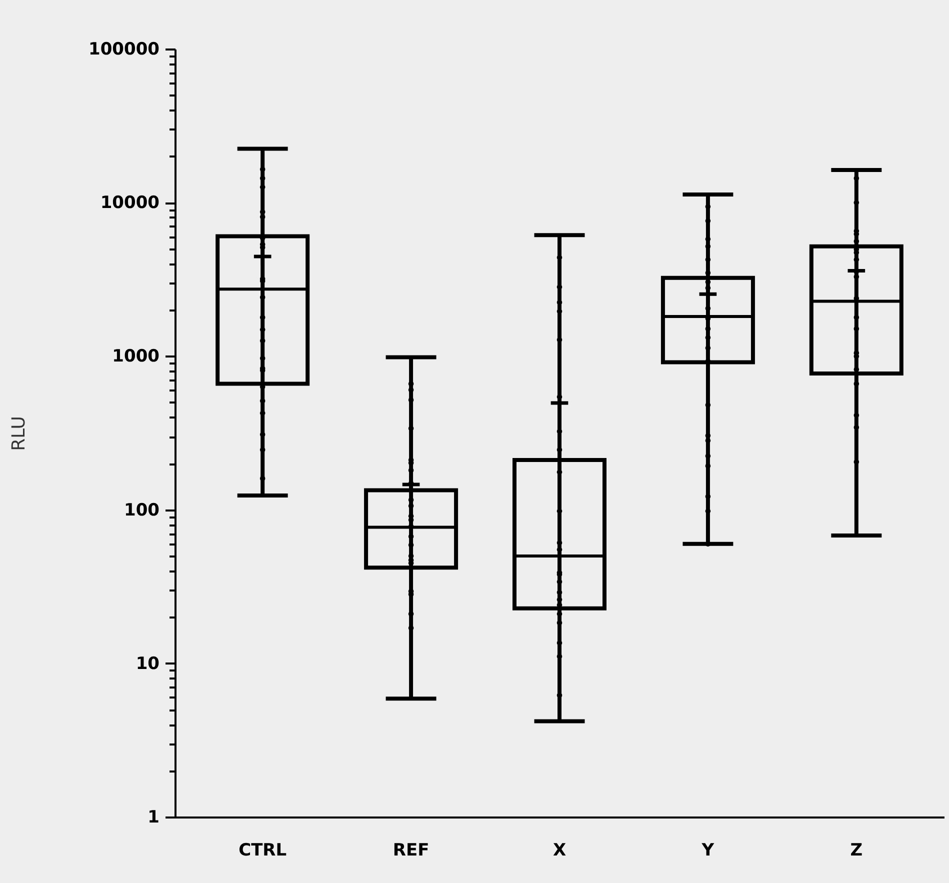 This screenshot has width=949, height=883. Describe the element at coordinates (136, 356) in the screenshot. I see `y-tick-label: 1000` at that location.